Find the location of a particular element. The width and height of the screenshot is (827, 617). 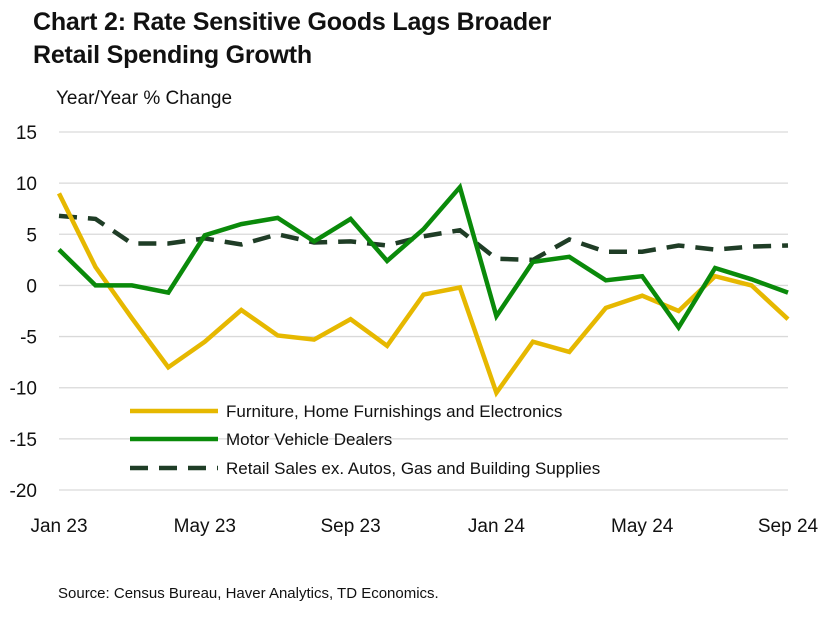

y-tick-labels: 15 10 5 0 -5 -10 -15 -20 is located at coordinates (23, 312).